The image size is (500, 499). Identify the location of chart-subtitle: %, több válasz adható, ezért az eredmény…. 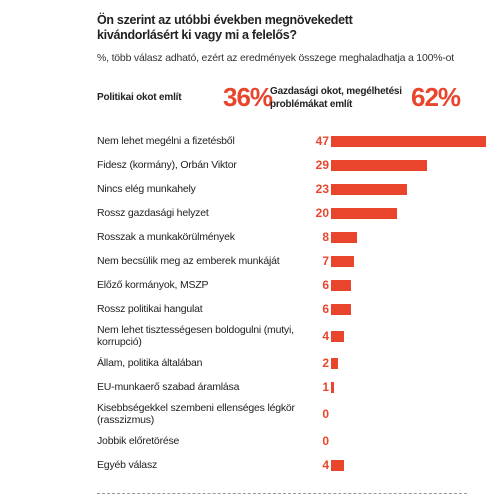
(276, 58).